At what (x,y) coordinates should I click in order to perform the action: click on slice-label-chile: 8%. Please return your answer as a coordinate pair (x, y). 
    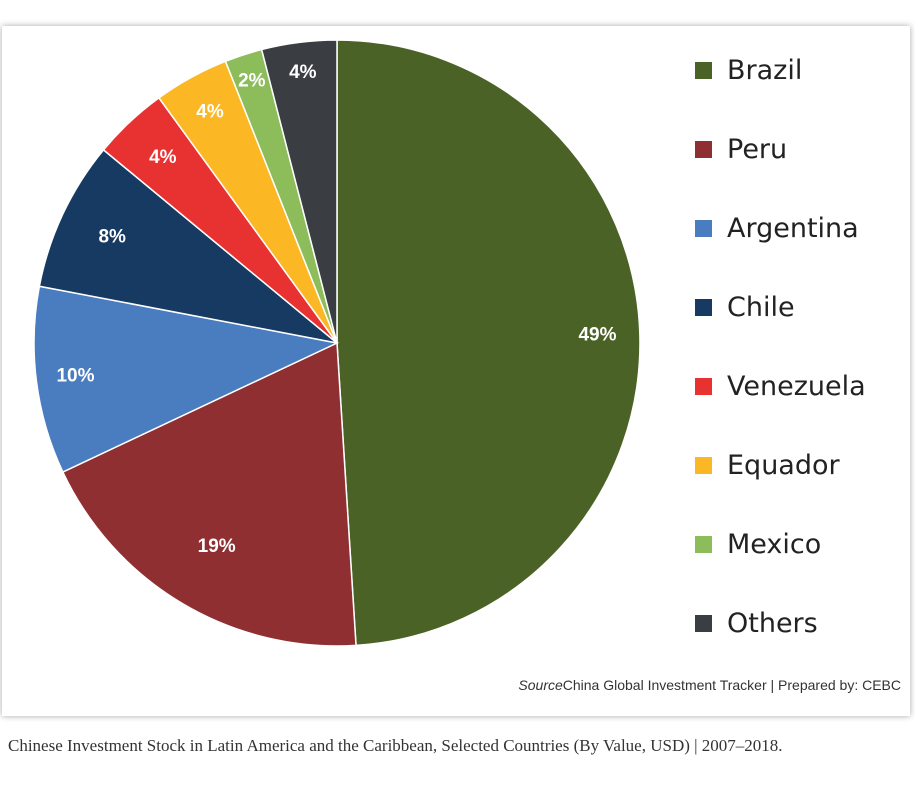
    Looking at the image, I should click on (112, 237).